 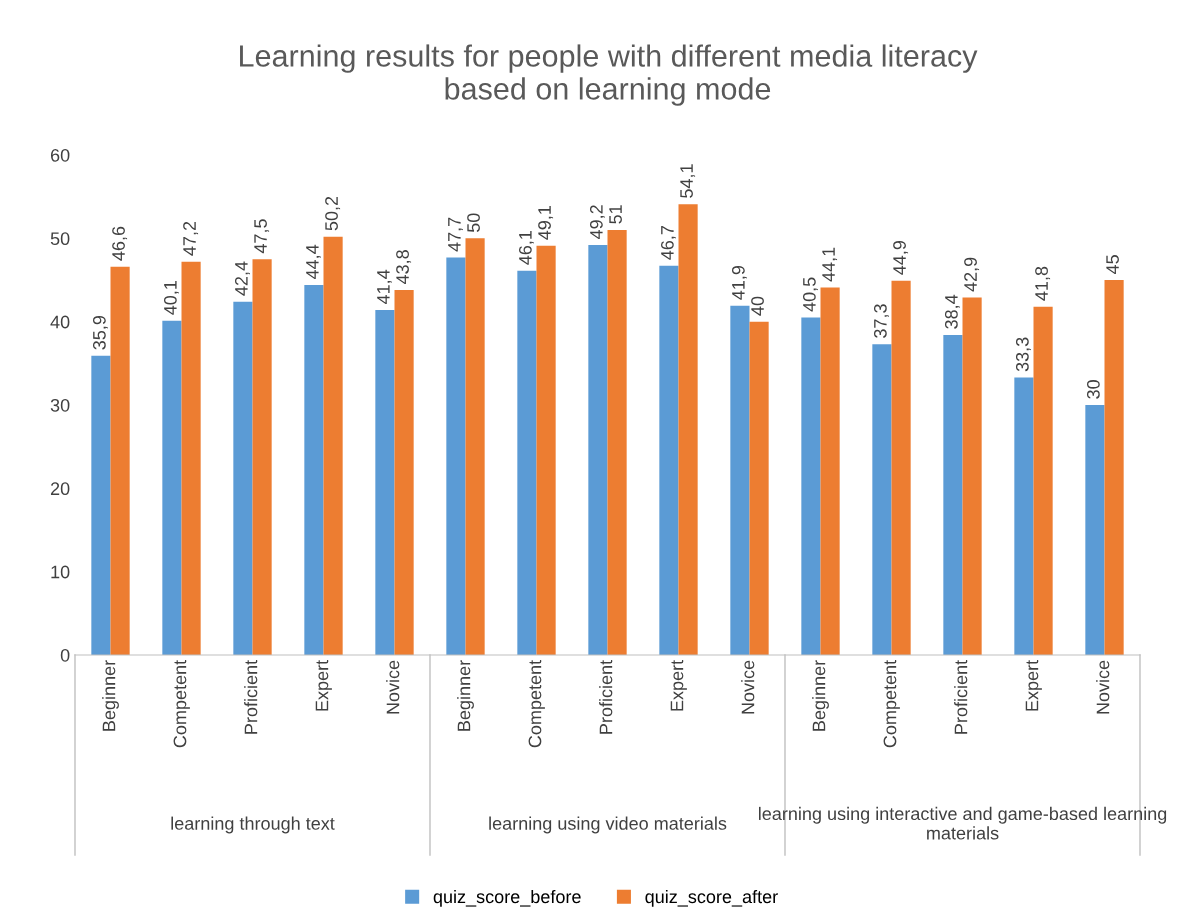 What do you see at coordinates (881, 321) in the screenshot?
I see `data-label: 37,3` at bounding box center [881, 321].